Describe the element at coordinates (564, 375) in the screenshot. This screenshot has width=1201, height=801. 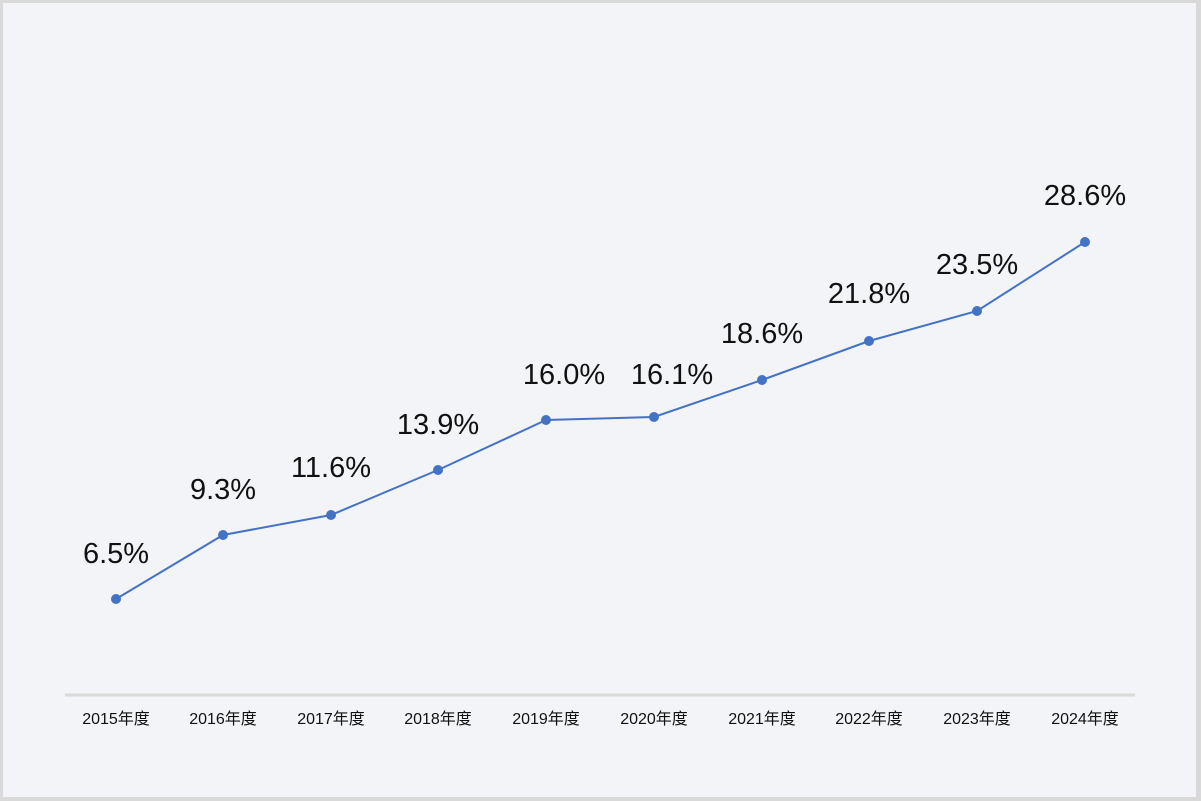
I see `data-value-label: 16.0%` at that location.